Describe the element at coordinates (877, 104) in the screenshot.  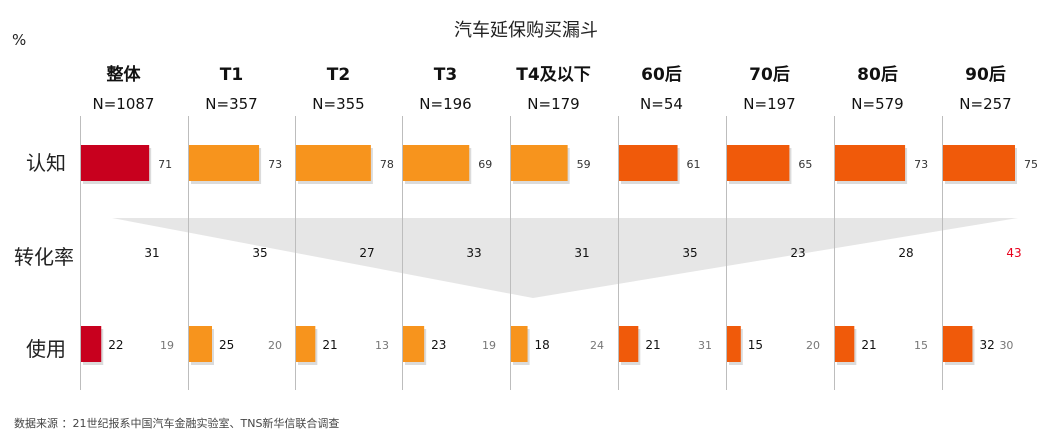
I see `sample-size-label: N=579` at that location.